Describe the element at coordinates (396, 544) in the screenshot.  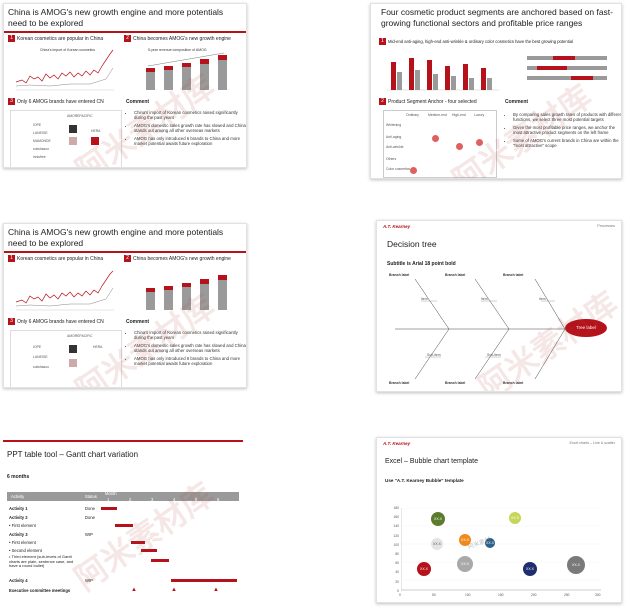
I see `y-tick: 100` at that location.